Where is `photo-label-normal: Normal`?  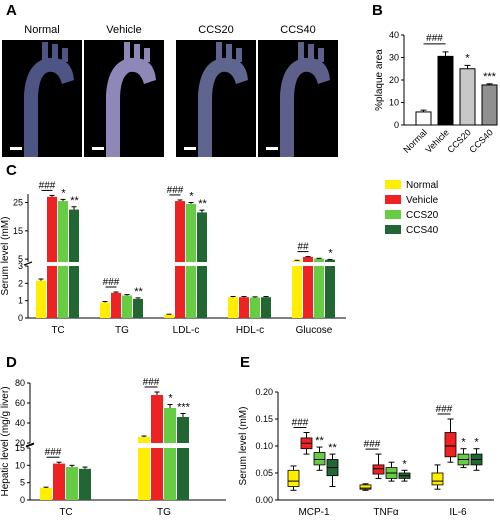
photo-label-normal: Normal is located at coordinates (42, 30).